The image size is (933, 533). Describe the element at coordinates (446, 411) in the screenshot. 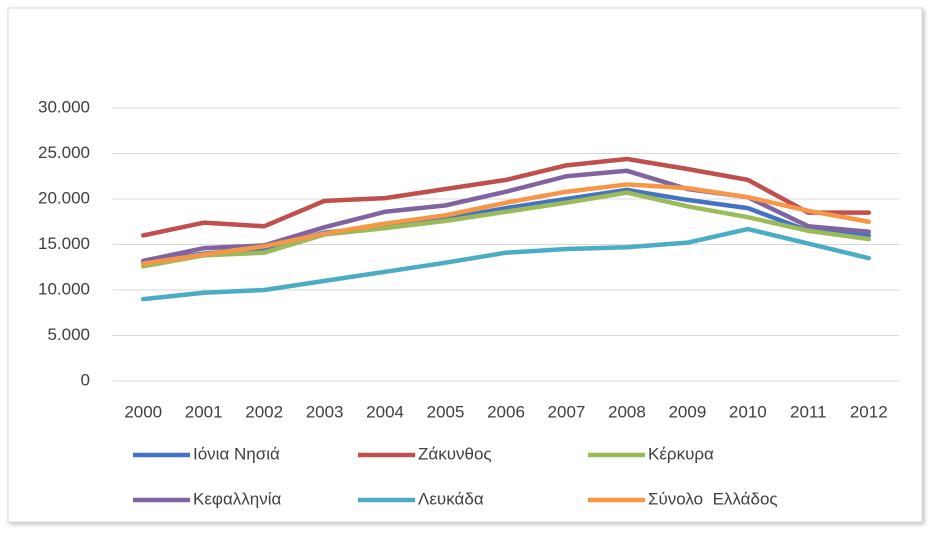

I see `x-tick-label: 2005` at that location.